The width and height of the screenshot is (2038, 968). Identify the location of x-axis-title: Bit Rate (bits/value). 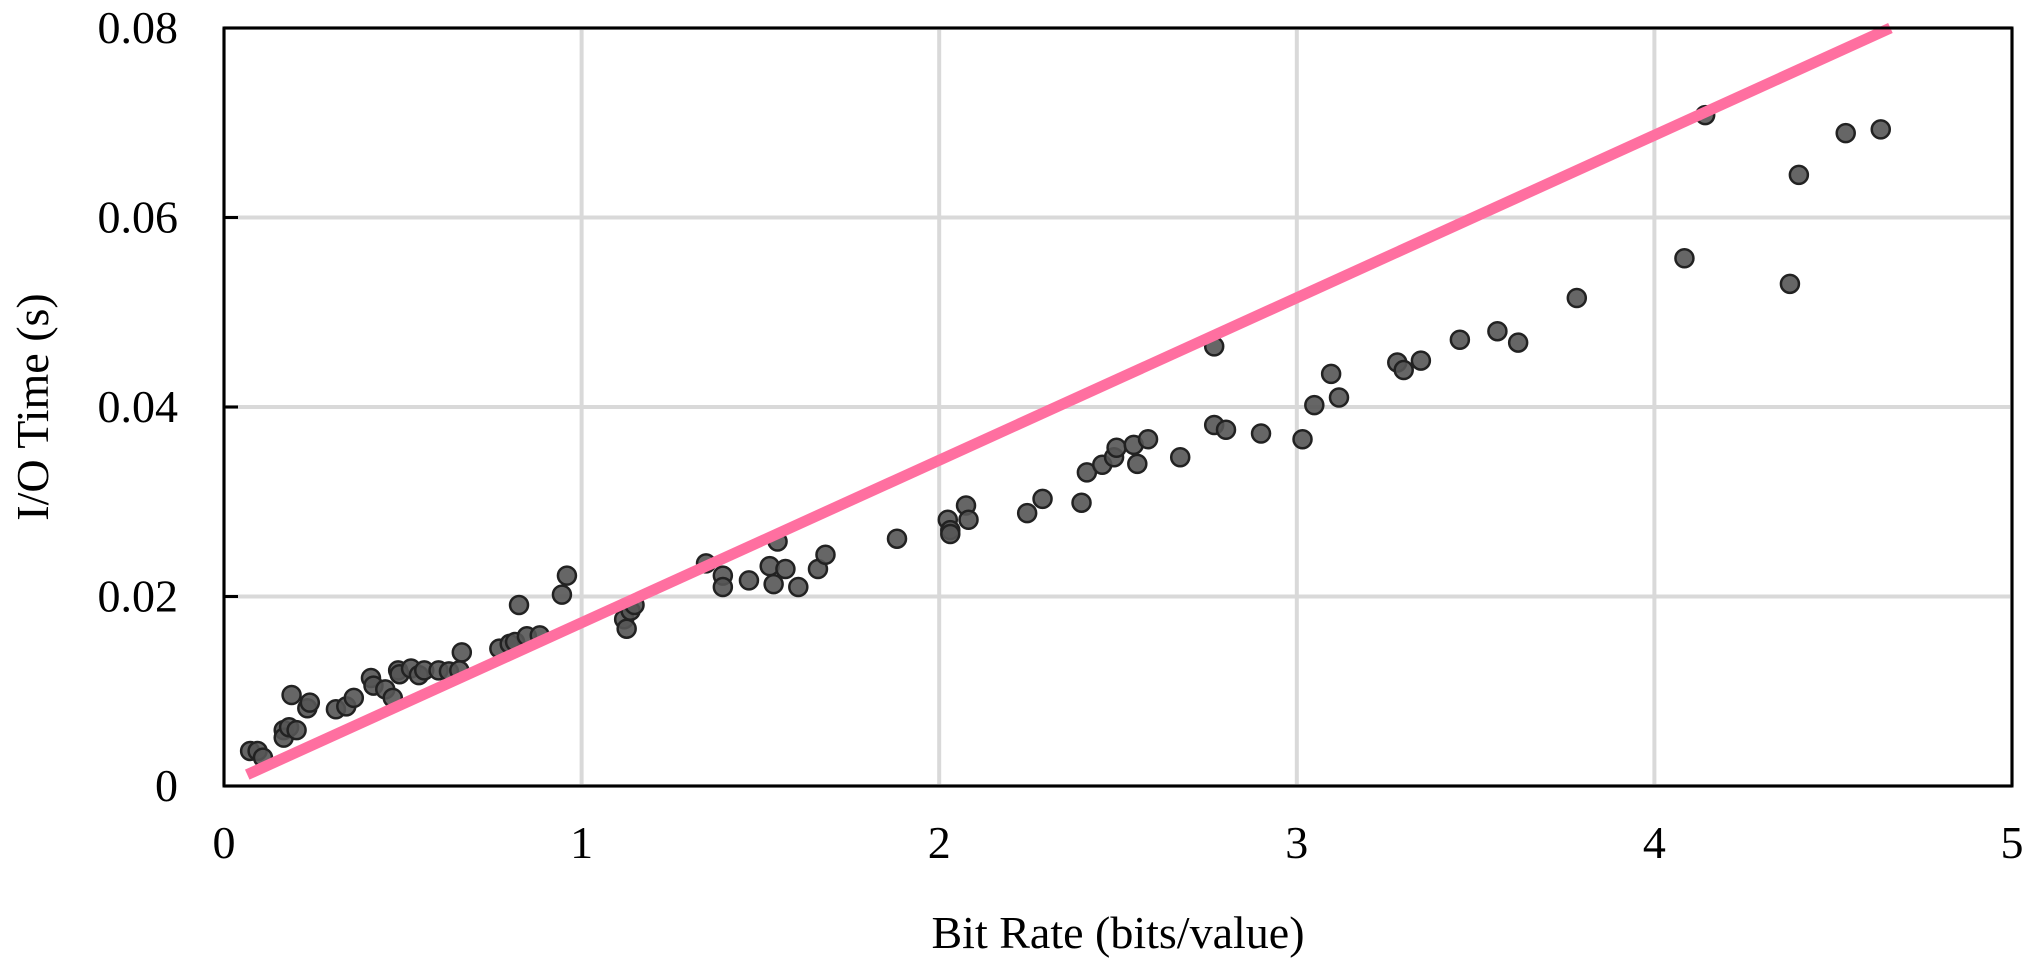
(1117, 932).